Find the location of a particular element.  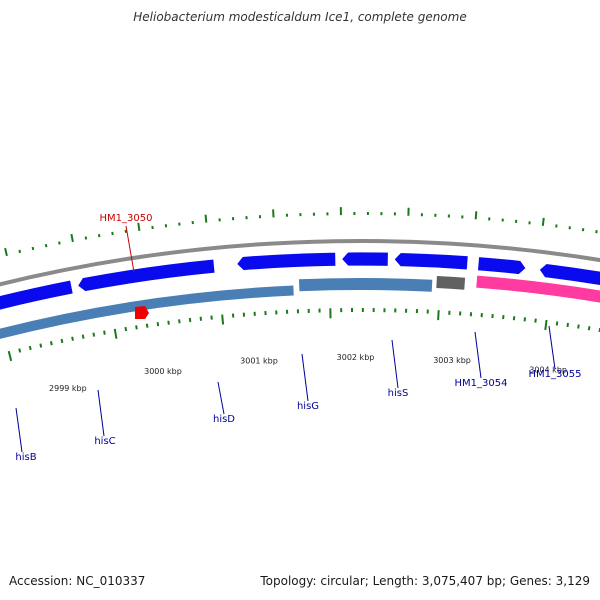

gene-label-hisd: hisD is located at coordinates (224, 419).